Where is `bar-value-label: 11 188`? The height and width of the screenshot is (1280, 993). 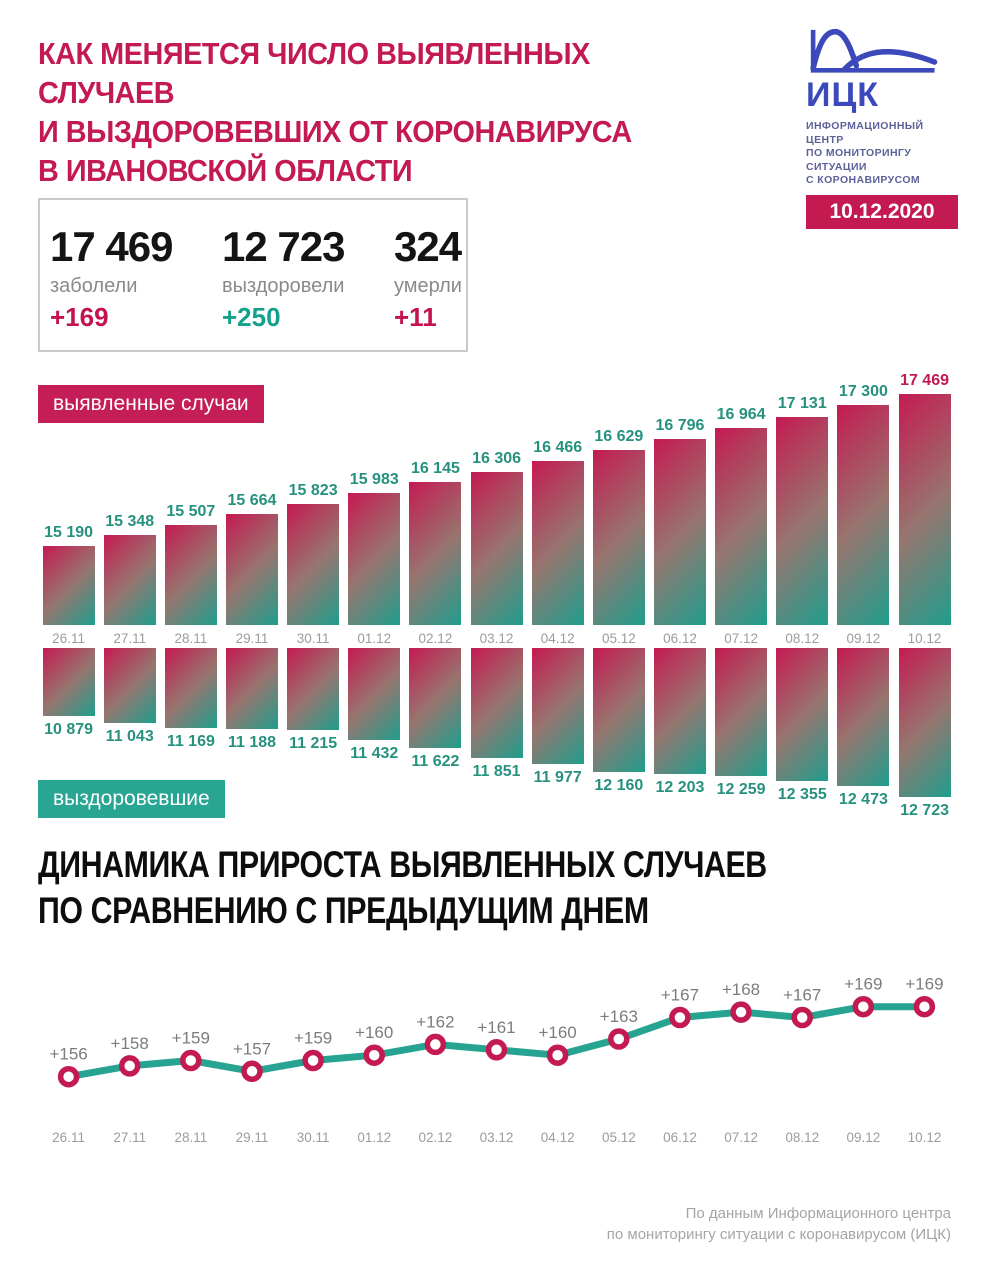 bar-value-label: 11 188 is located at coordinates (252, 743).